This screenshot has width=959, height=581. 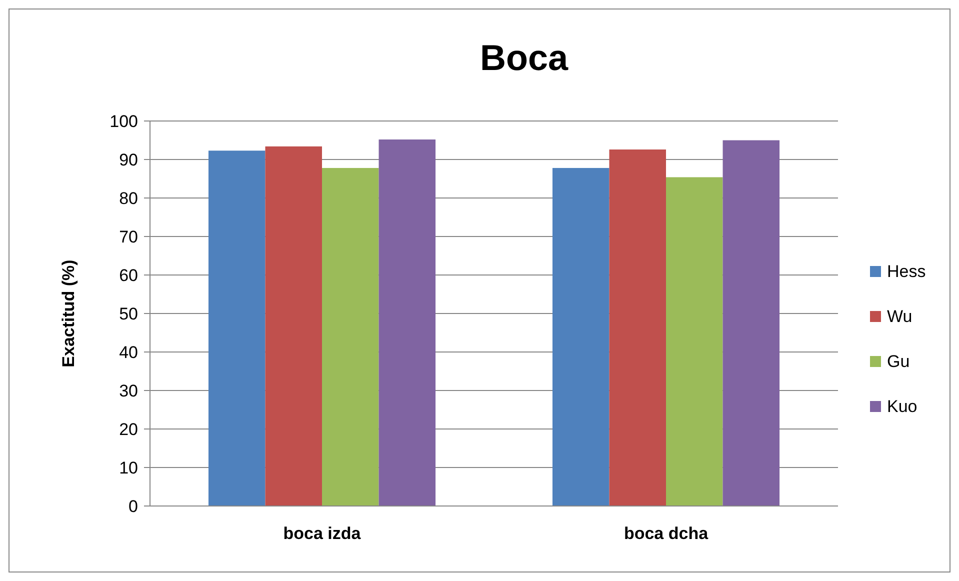 What do you see at coordinates (128, 390) in the screenshot?
I see `y-tick-label: 30` at bounding box center [128, 390].